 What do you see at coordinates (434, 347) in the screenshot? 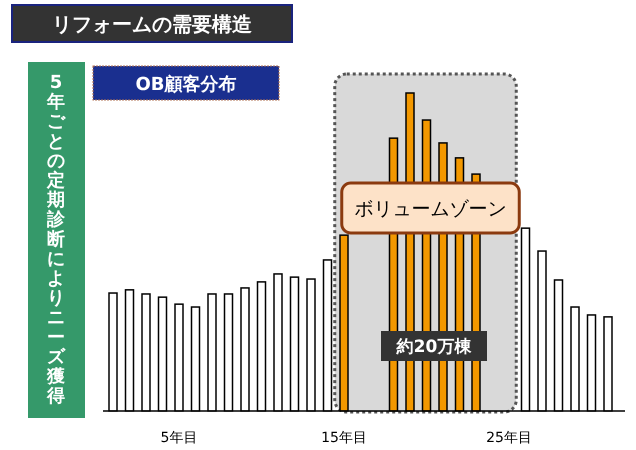
I see `annotation: 約20万棟` at bounding box center [434, 347].